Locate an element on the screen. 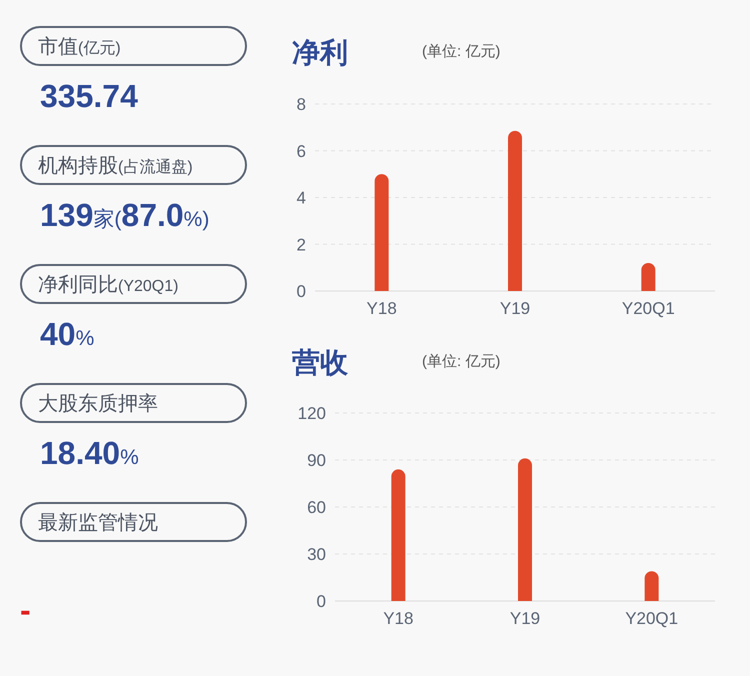 This screenshot has height=676, width=750. y-tick-label: 8 is located at coordinates (301, 104).